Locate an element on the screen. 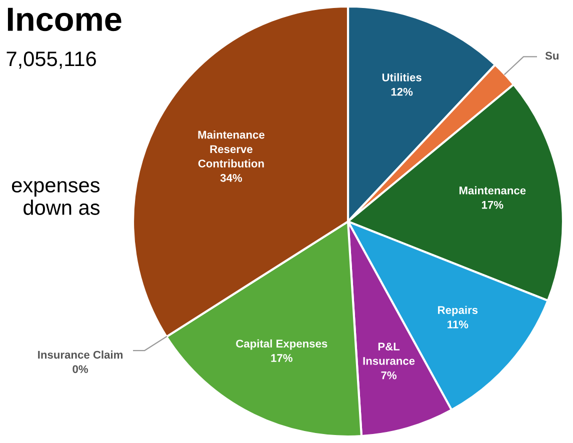 The image size is (573, 443). text: 7,055,116 is located at coordinates (51, 60).